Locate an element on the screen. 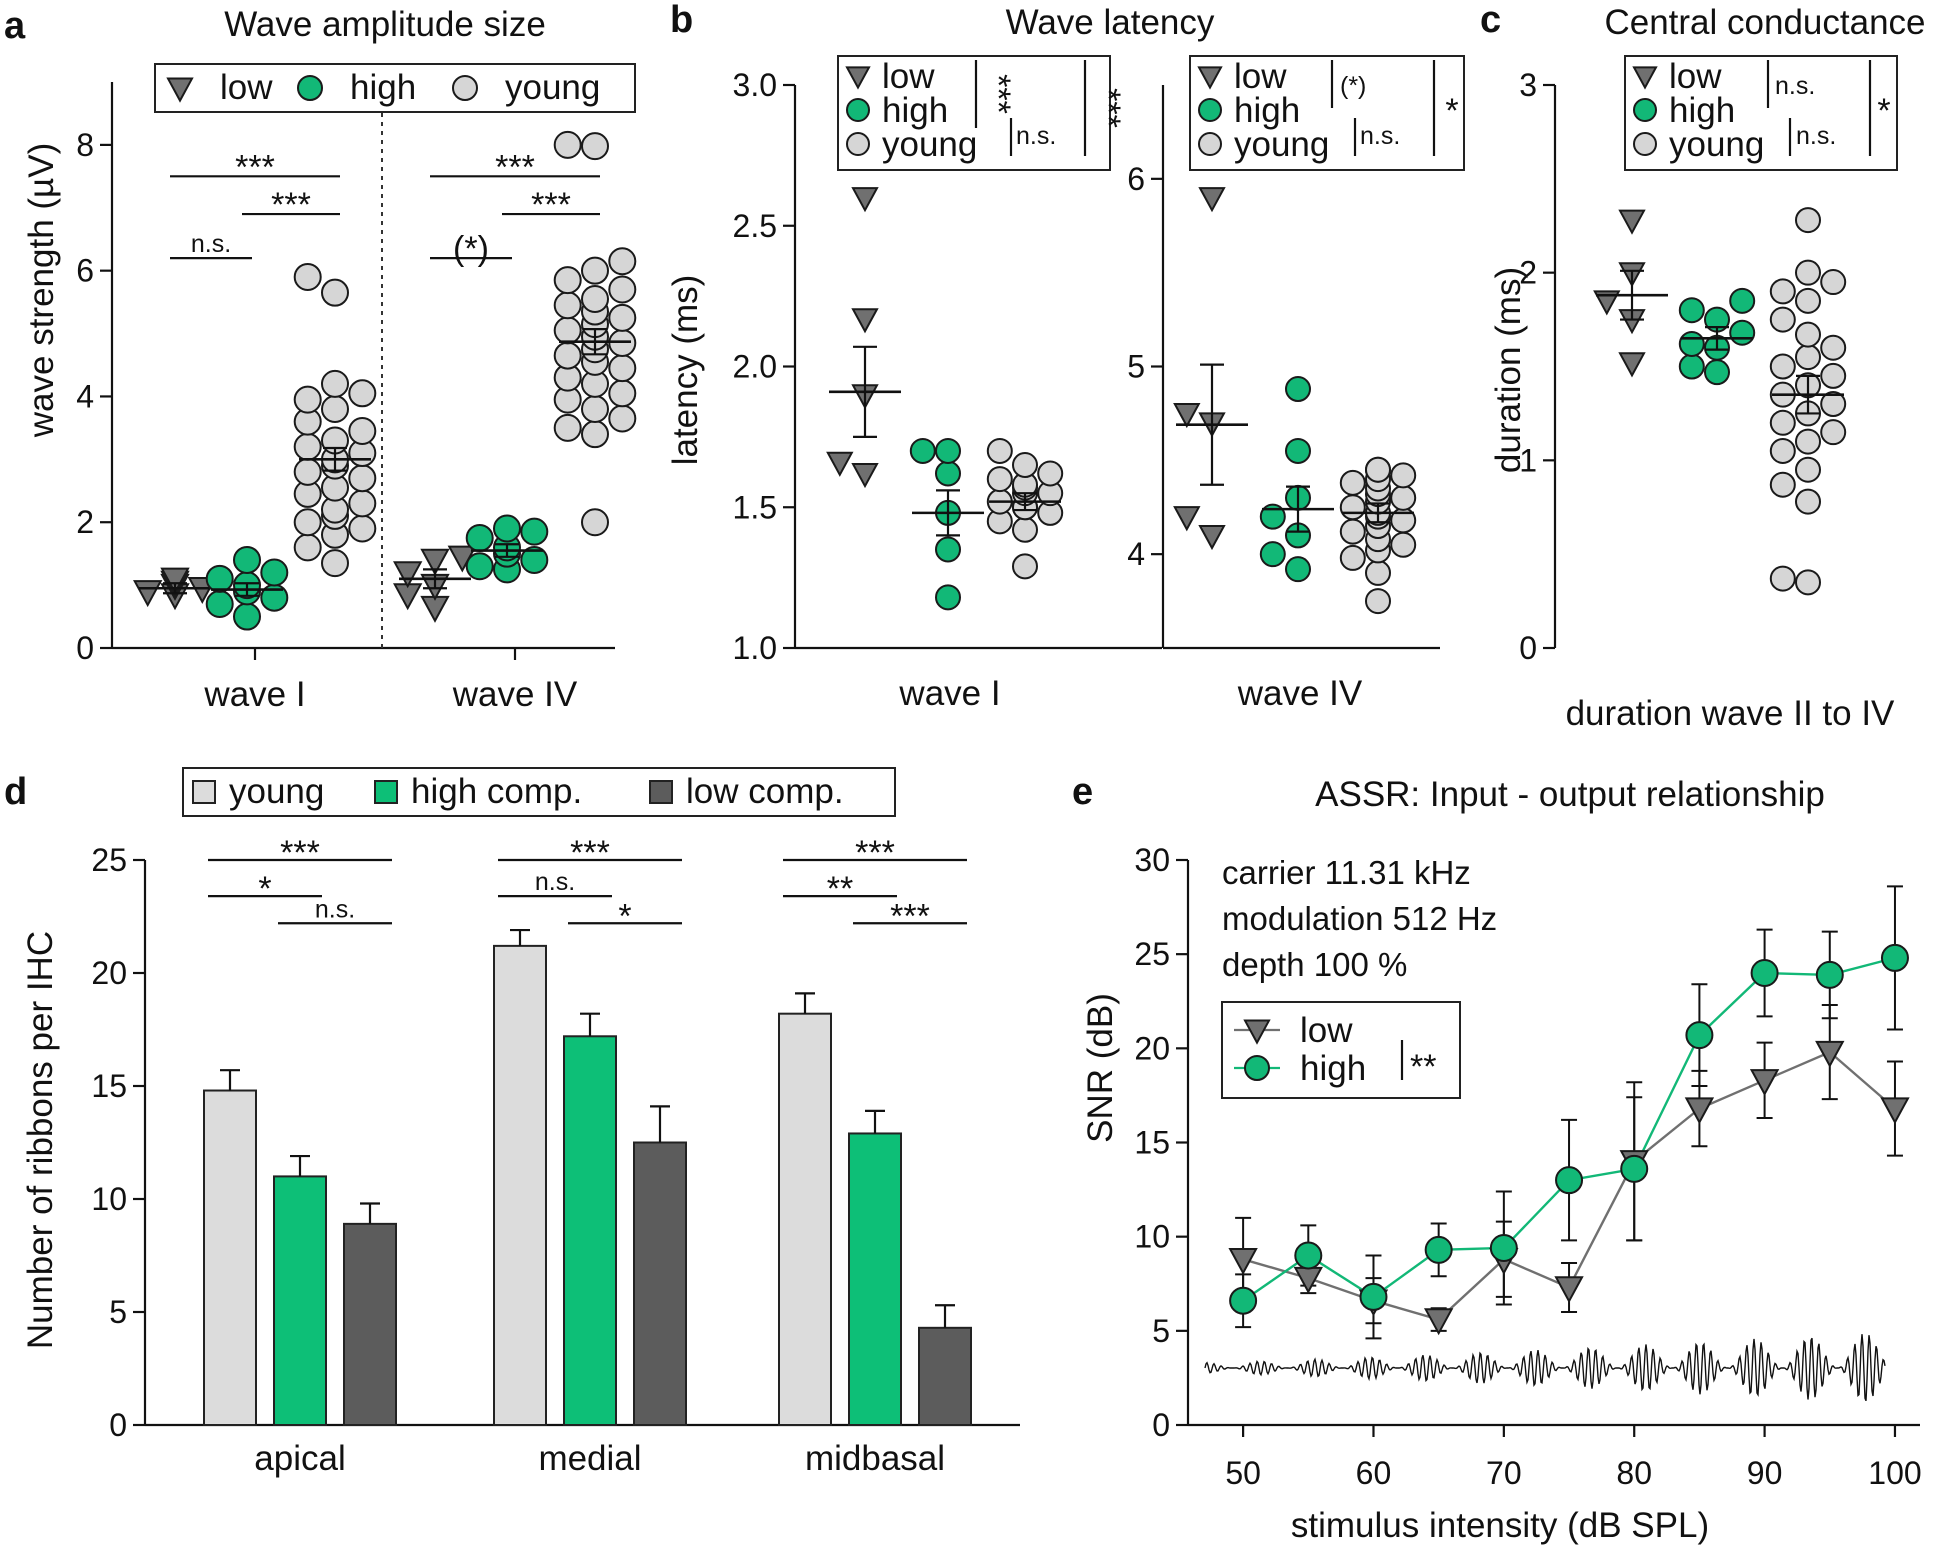 The height and width of the screenshot is (1553, 1949). legend-c-marker-low is located at coordinates (1645, 78).